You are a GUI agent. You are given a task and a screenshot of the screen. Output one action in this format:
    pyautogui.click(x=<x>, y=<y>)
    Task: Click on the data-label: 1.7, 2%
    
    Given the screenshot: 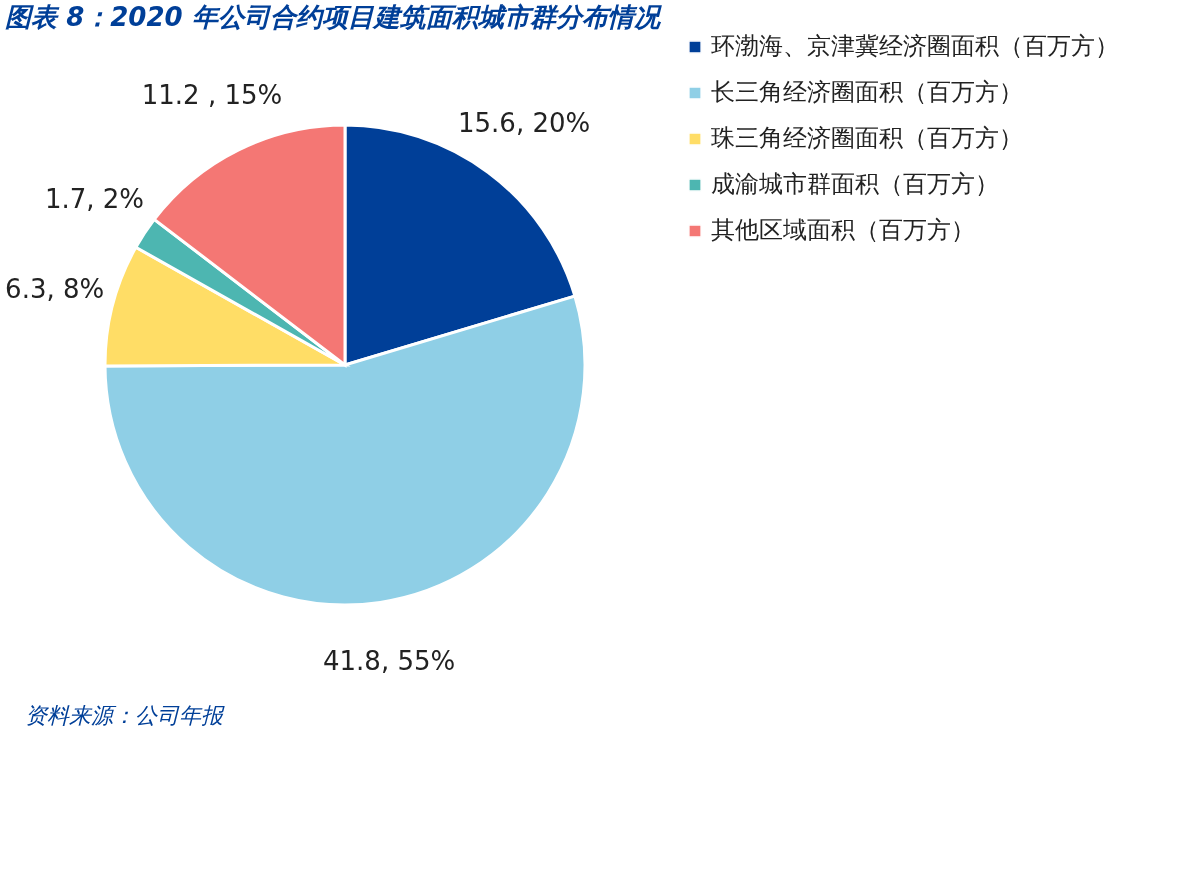 What is the action you would take?
    pyautogui.click(x=94, y=199)
    